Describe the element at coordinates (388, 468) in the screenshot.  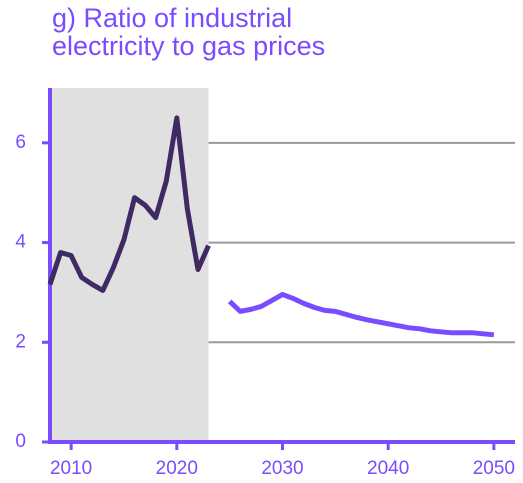
I see `x-tick-label: 2040` at that location.